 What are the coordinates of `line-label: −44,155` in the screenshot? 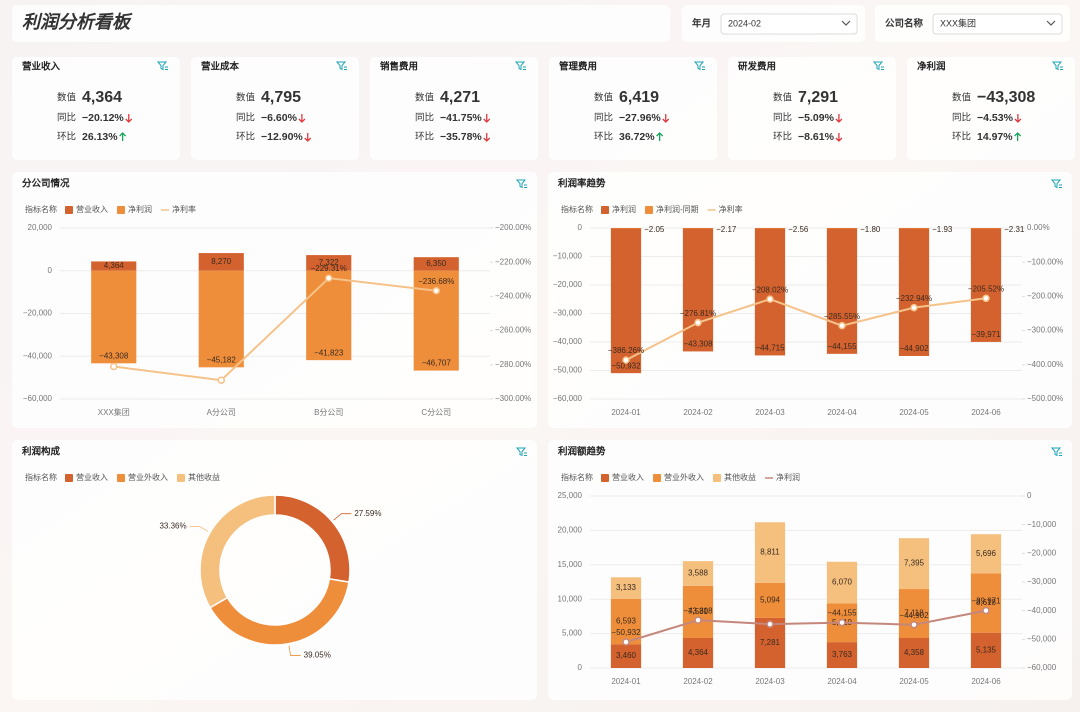 It's located at (842, 613).